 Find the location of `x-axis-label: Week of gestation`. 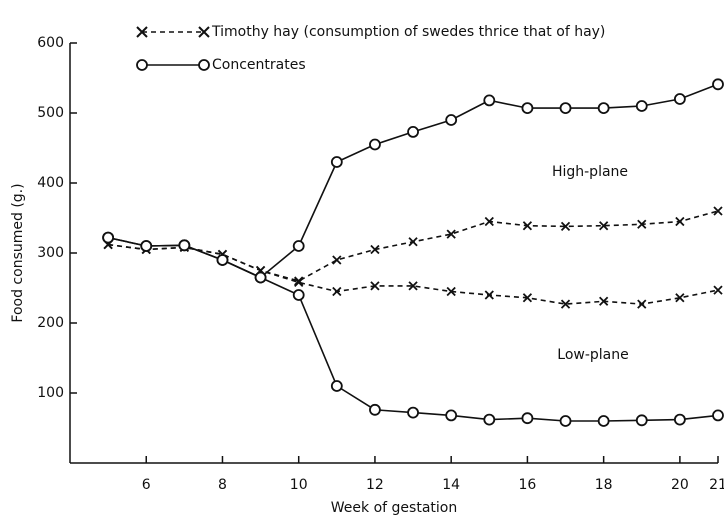

x-axis-label: Week of gestation is located at coordinates (394, 508).